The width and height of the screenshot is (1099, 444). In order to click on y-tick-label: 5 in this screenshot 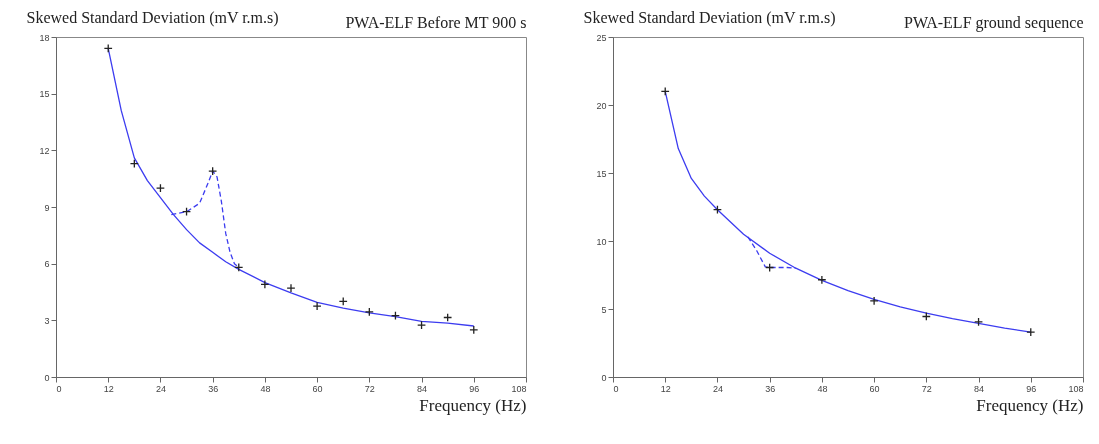, I will do `click(604, 309)`.